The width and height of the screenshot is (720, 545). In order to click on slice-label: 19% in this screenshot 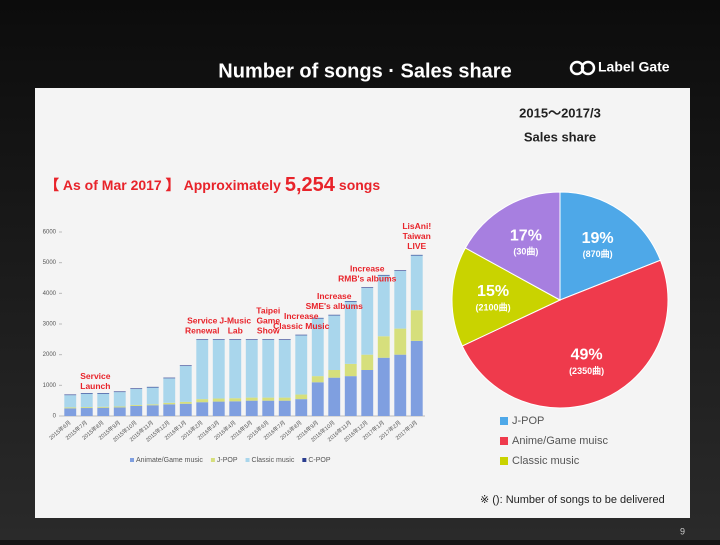, I will do `click(598, 238)`.